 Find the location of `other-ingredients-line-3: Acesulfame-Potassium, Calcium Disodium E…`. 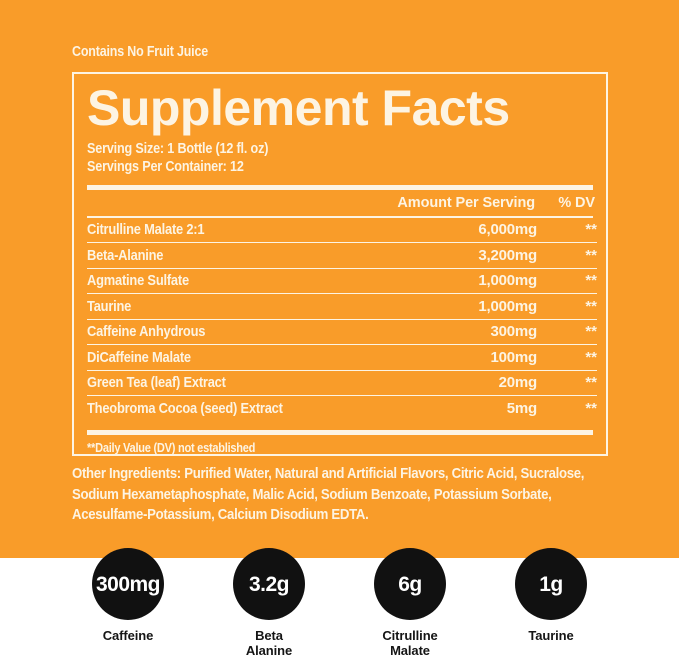

other-ingredients-line-3: Acesulfame-Potassium, Calcium Disodium E… is located at coordinates (220, 514).